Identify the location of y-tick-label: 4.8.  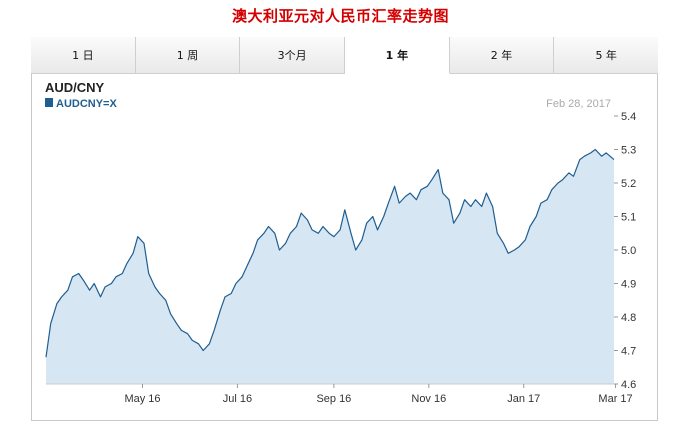
(628, 318).